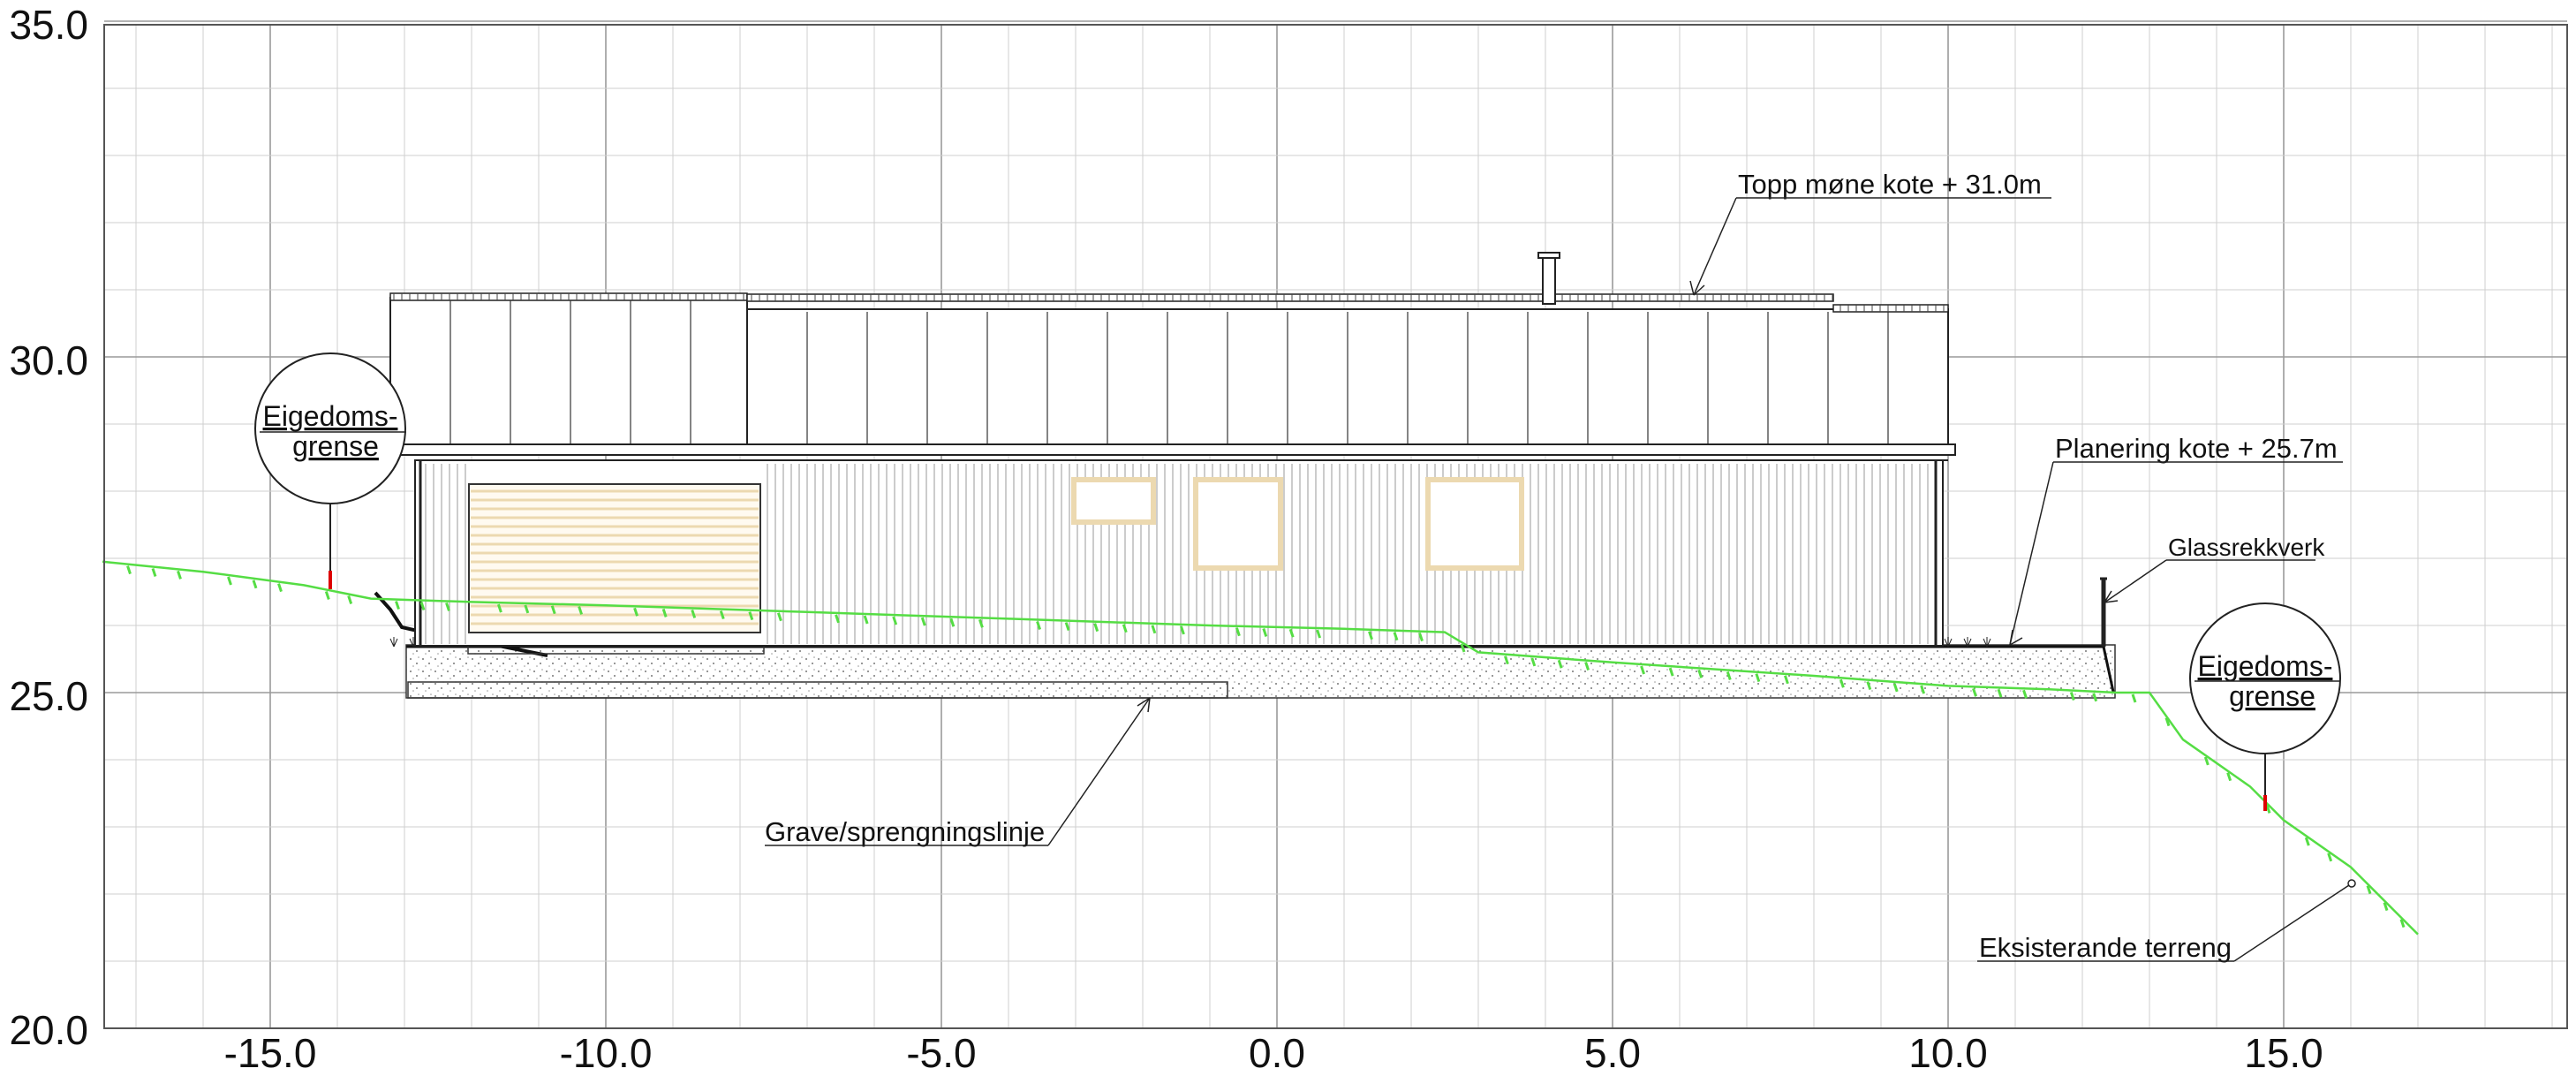 The width and height of the screenshot is (2576, 1076). Describe the element at coordinates (48, 25) in the screenshot. I see `y-tick-label: 35.0` at that location.